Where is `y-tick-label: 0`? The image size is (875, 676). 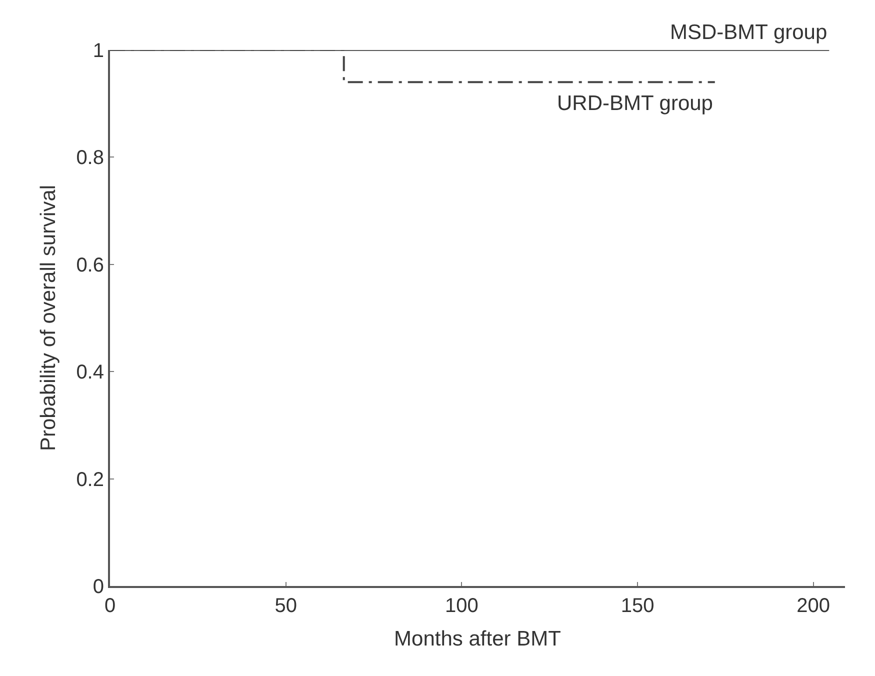
y-tick-label: 0 is located at coordinates (98, 587).